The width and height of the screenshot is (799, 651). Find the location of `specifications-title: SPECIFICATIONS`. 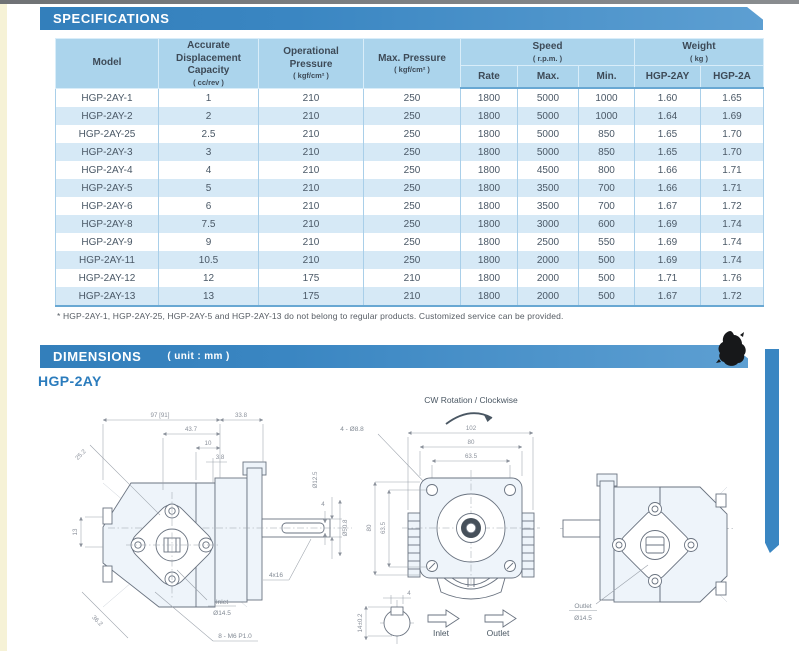

specifications-title: SPECIFICATIONS is located at coordinates (111, 18).